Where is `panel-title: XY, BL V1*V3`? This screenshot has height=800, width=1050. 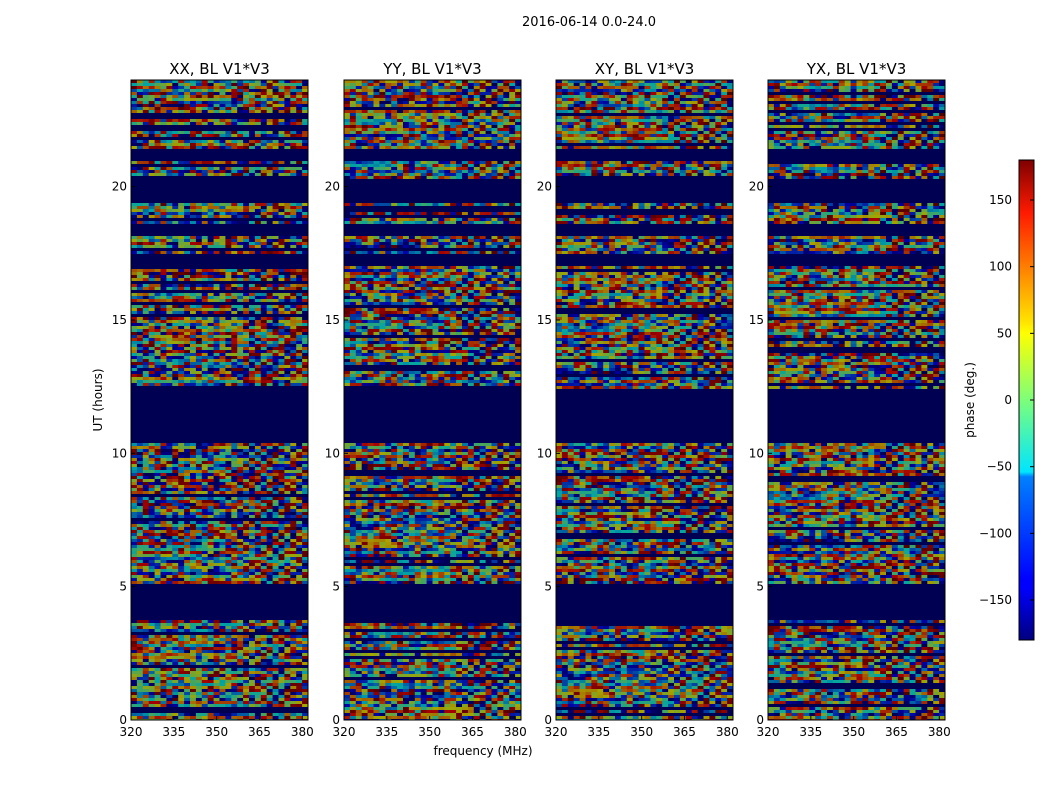
panel-title: XY, BL V1*V3 is located at coordinates (645, 69).